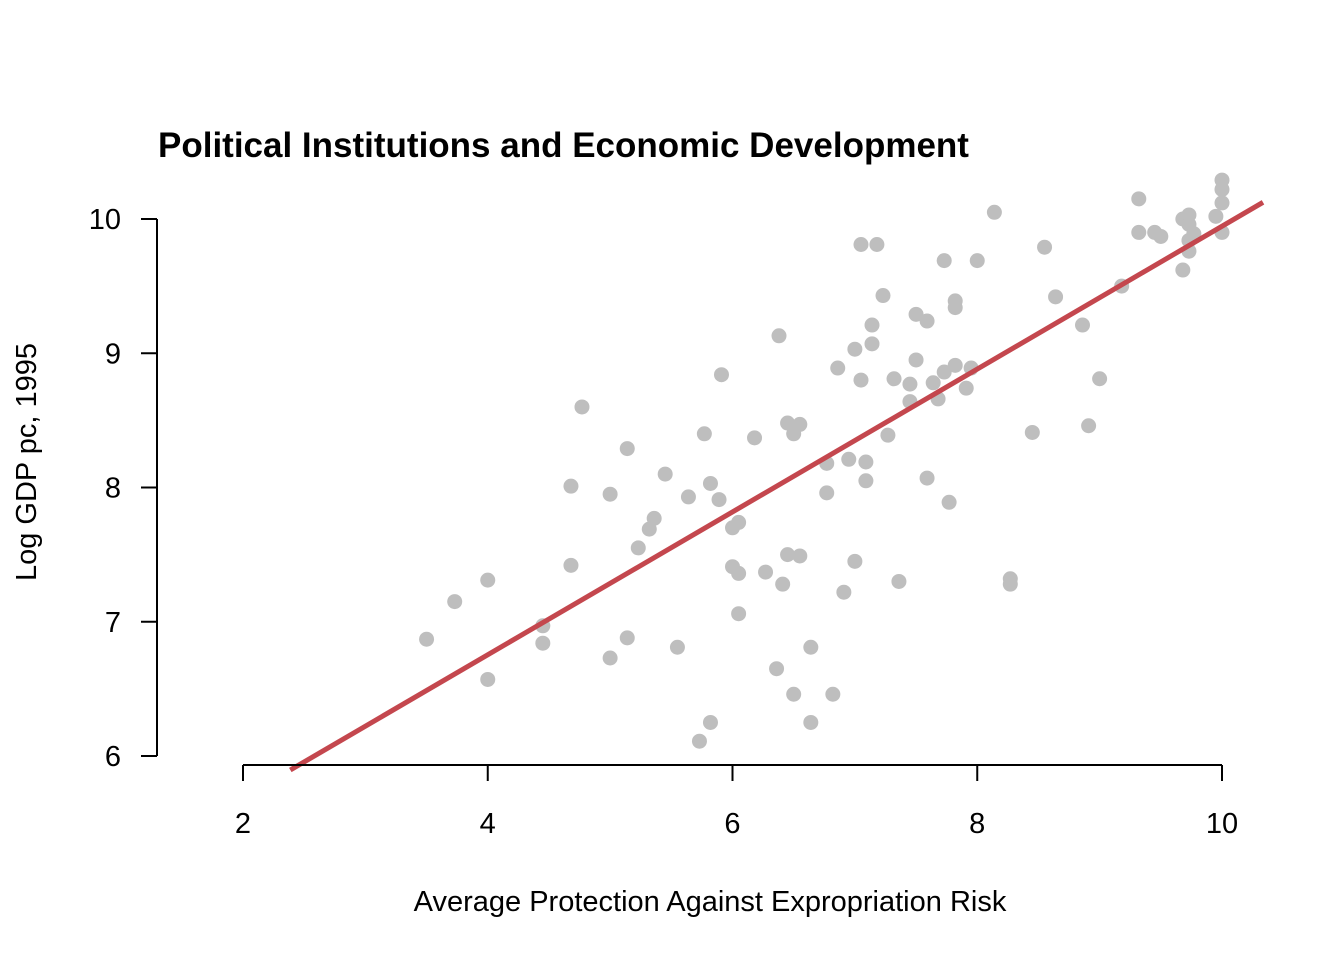 The height and width of the screenshot is (960, 1344). I want to click on x-axis: 2 4 6 8 10, so click(736, 802).